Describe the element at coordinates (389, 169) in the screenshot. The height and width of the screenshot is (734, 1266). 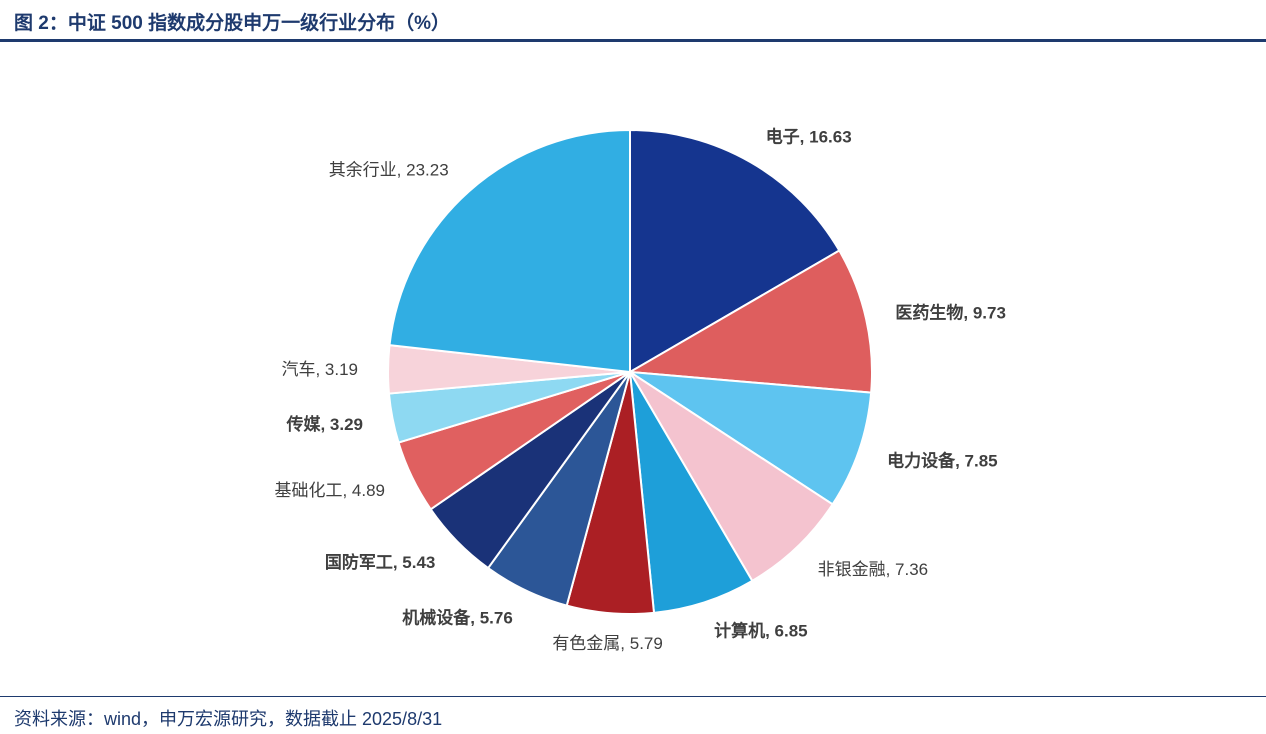
I see `slice-label-12: 其余行业, 23.23` at that location.